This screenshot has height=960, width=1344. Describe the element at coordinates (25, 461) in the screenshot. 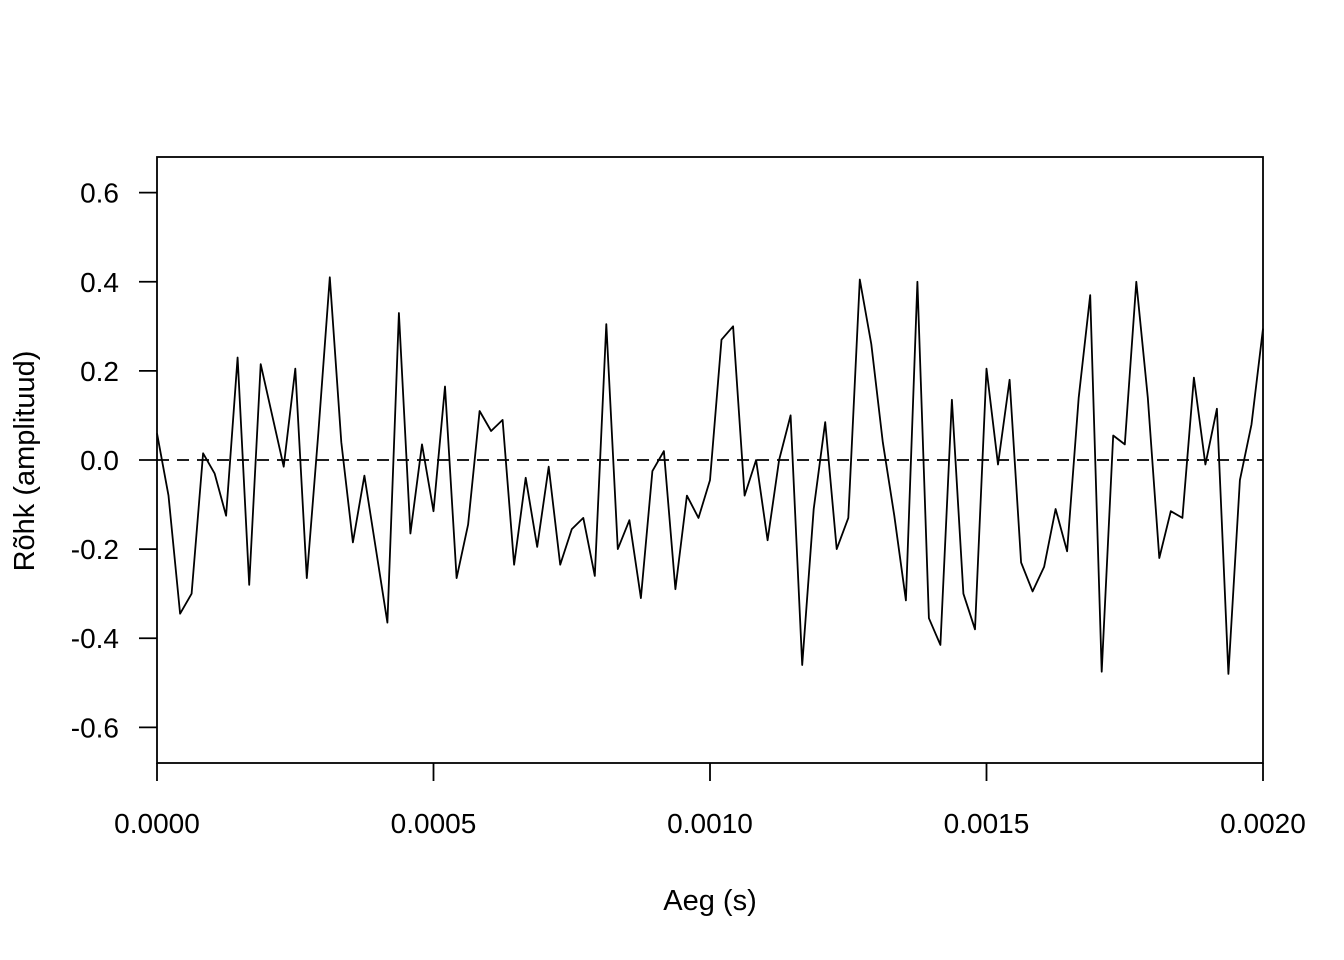

I see `y-axis-title: Rõhk (amplituud)` at that location.